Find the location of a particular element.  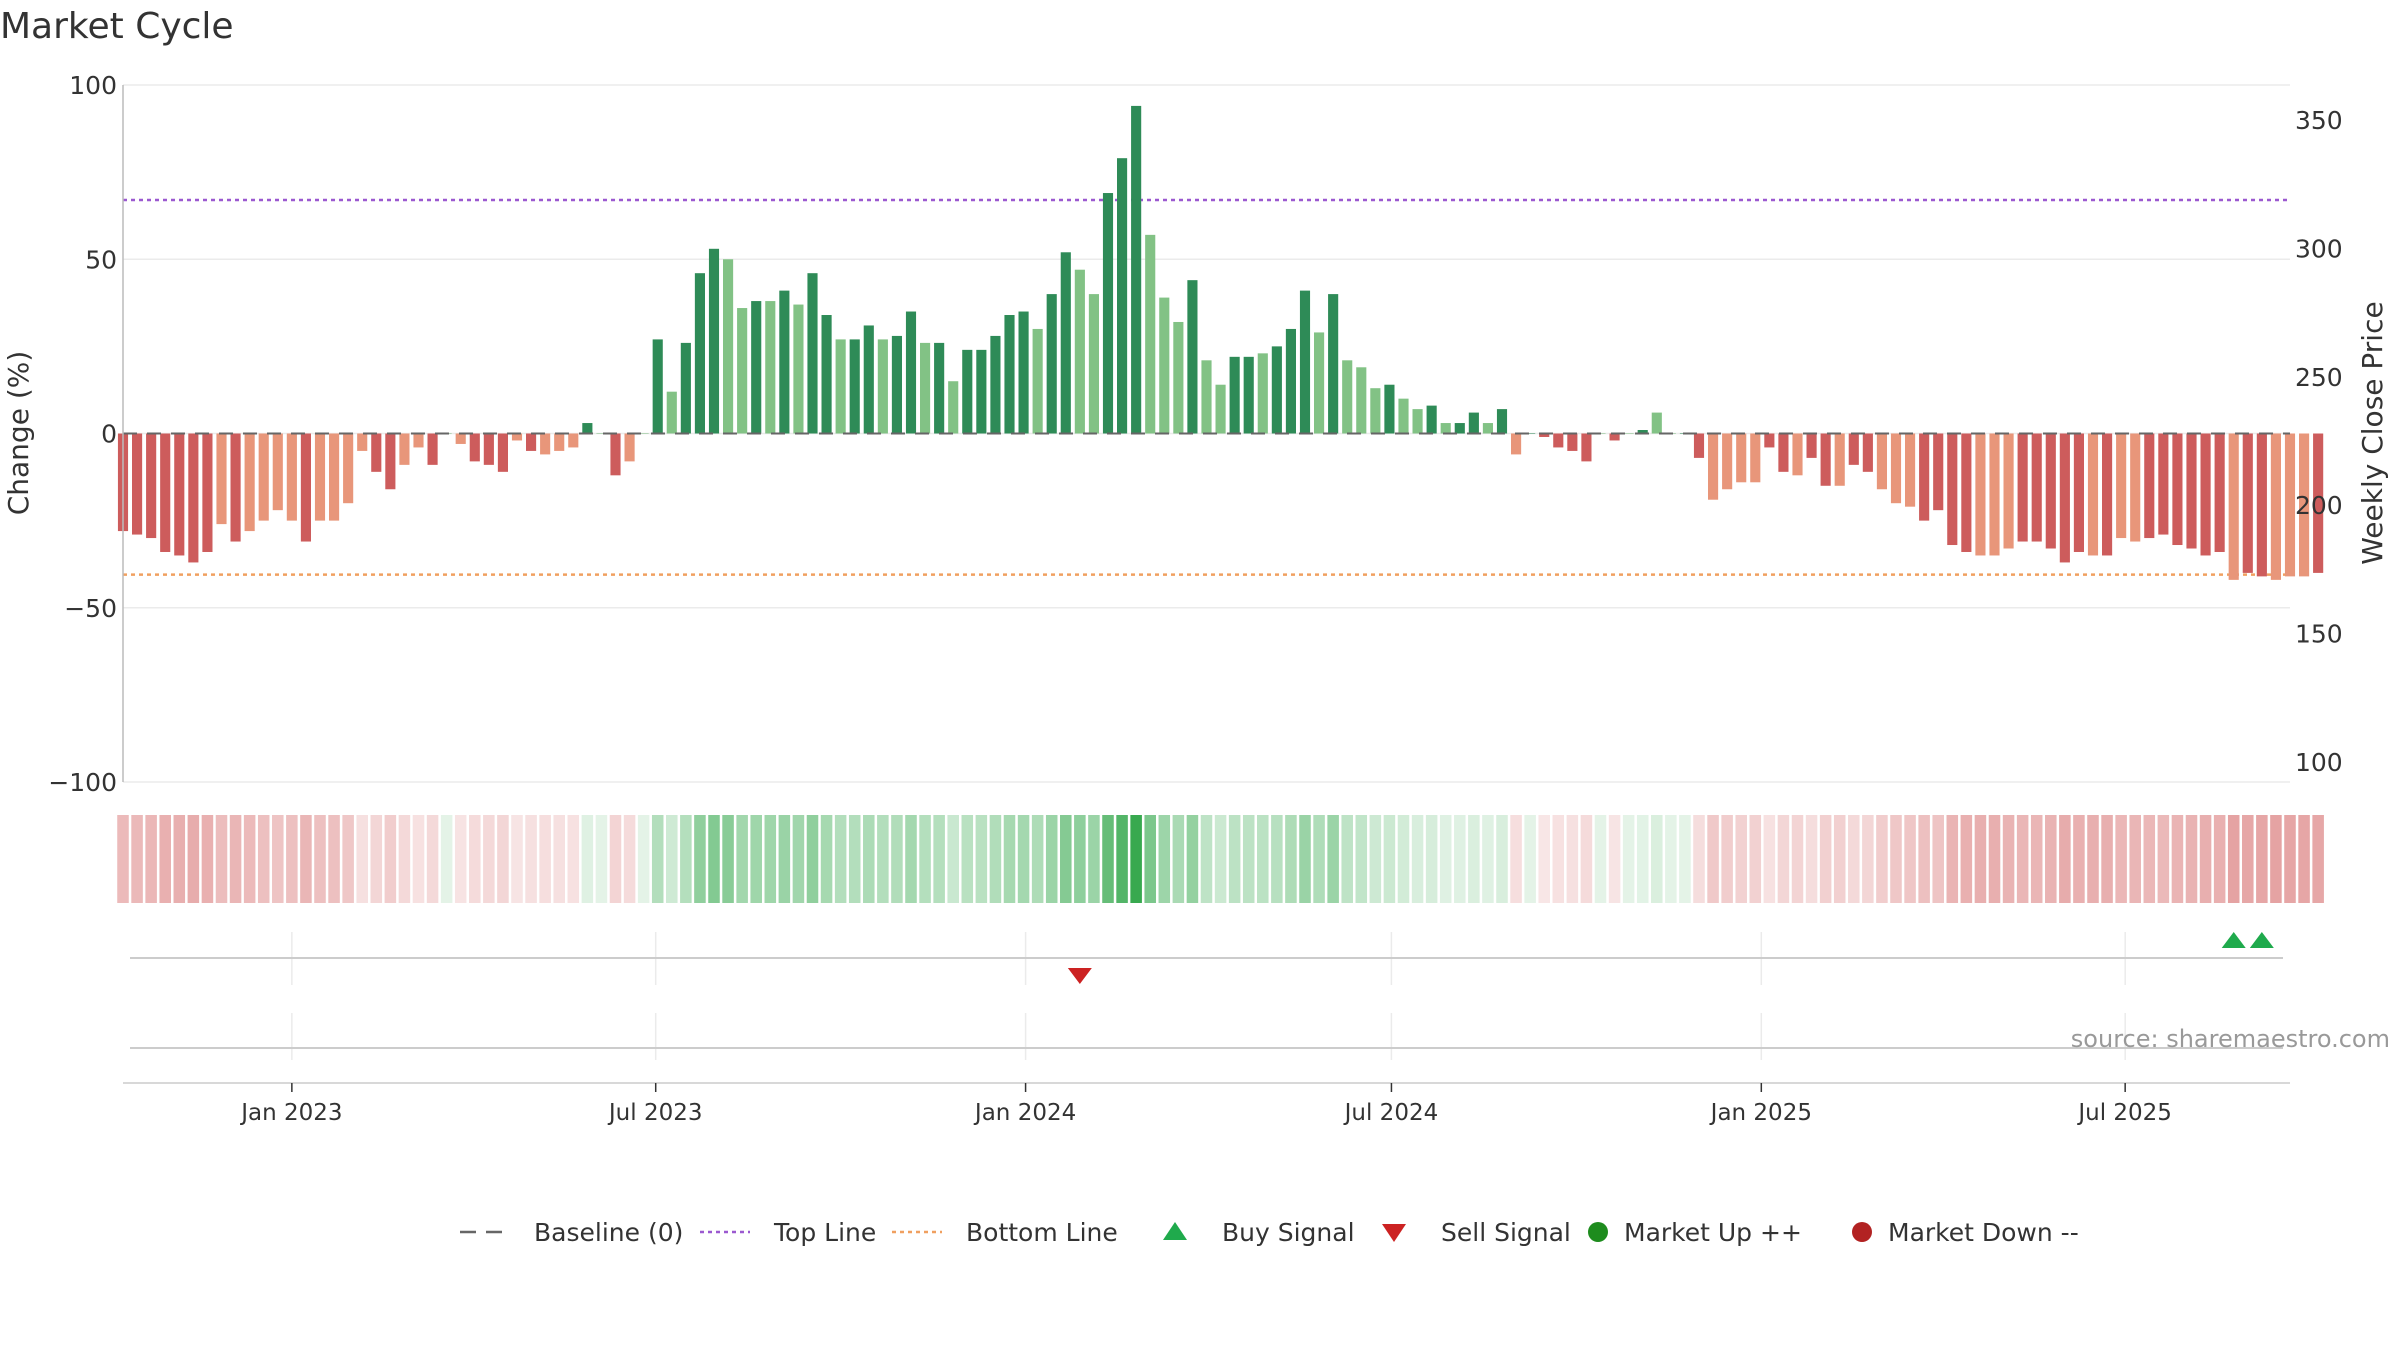

y-tick-label: 50 is located at coordinates (101, 259).